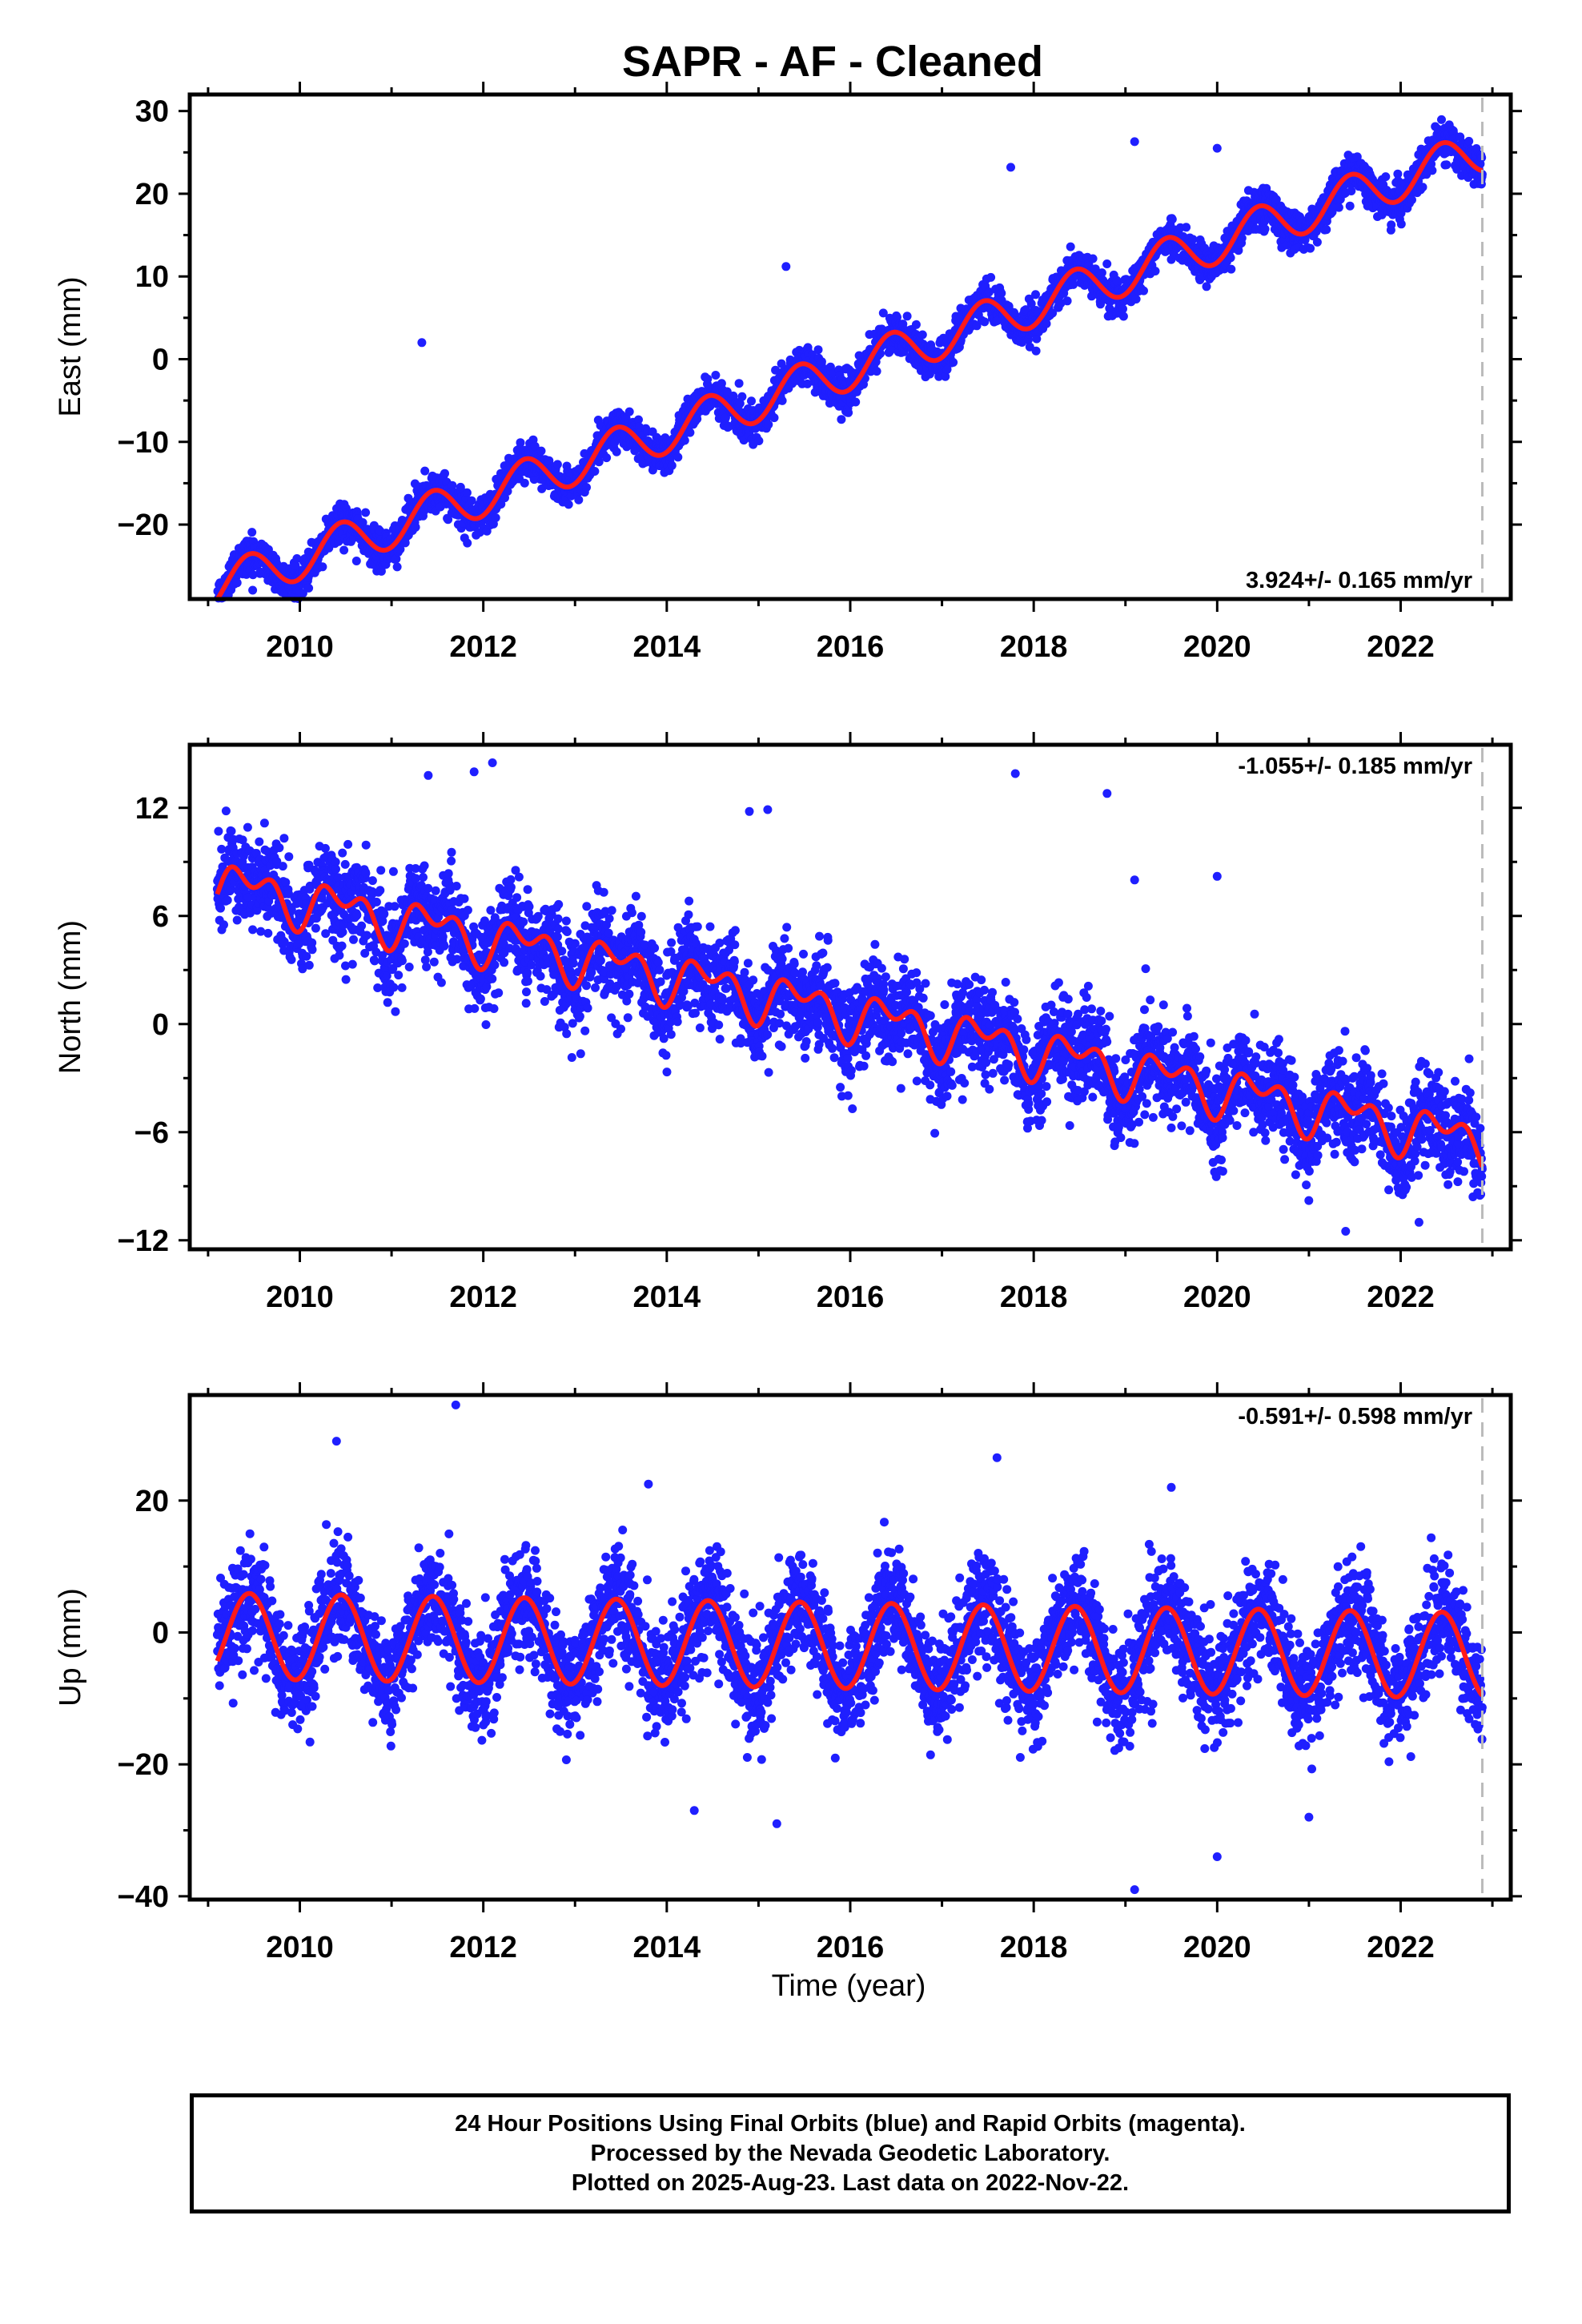 The image size is (1582, 2324). I want to click on east-y-tick-label: −20, so click(144, 525).